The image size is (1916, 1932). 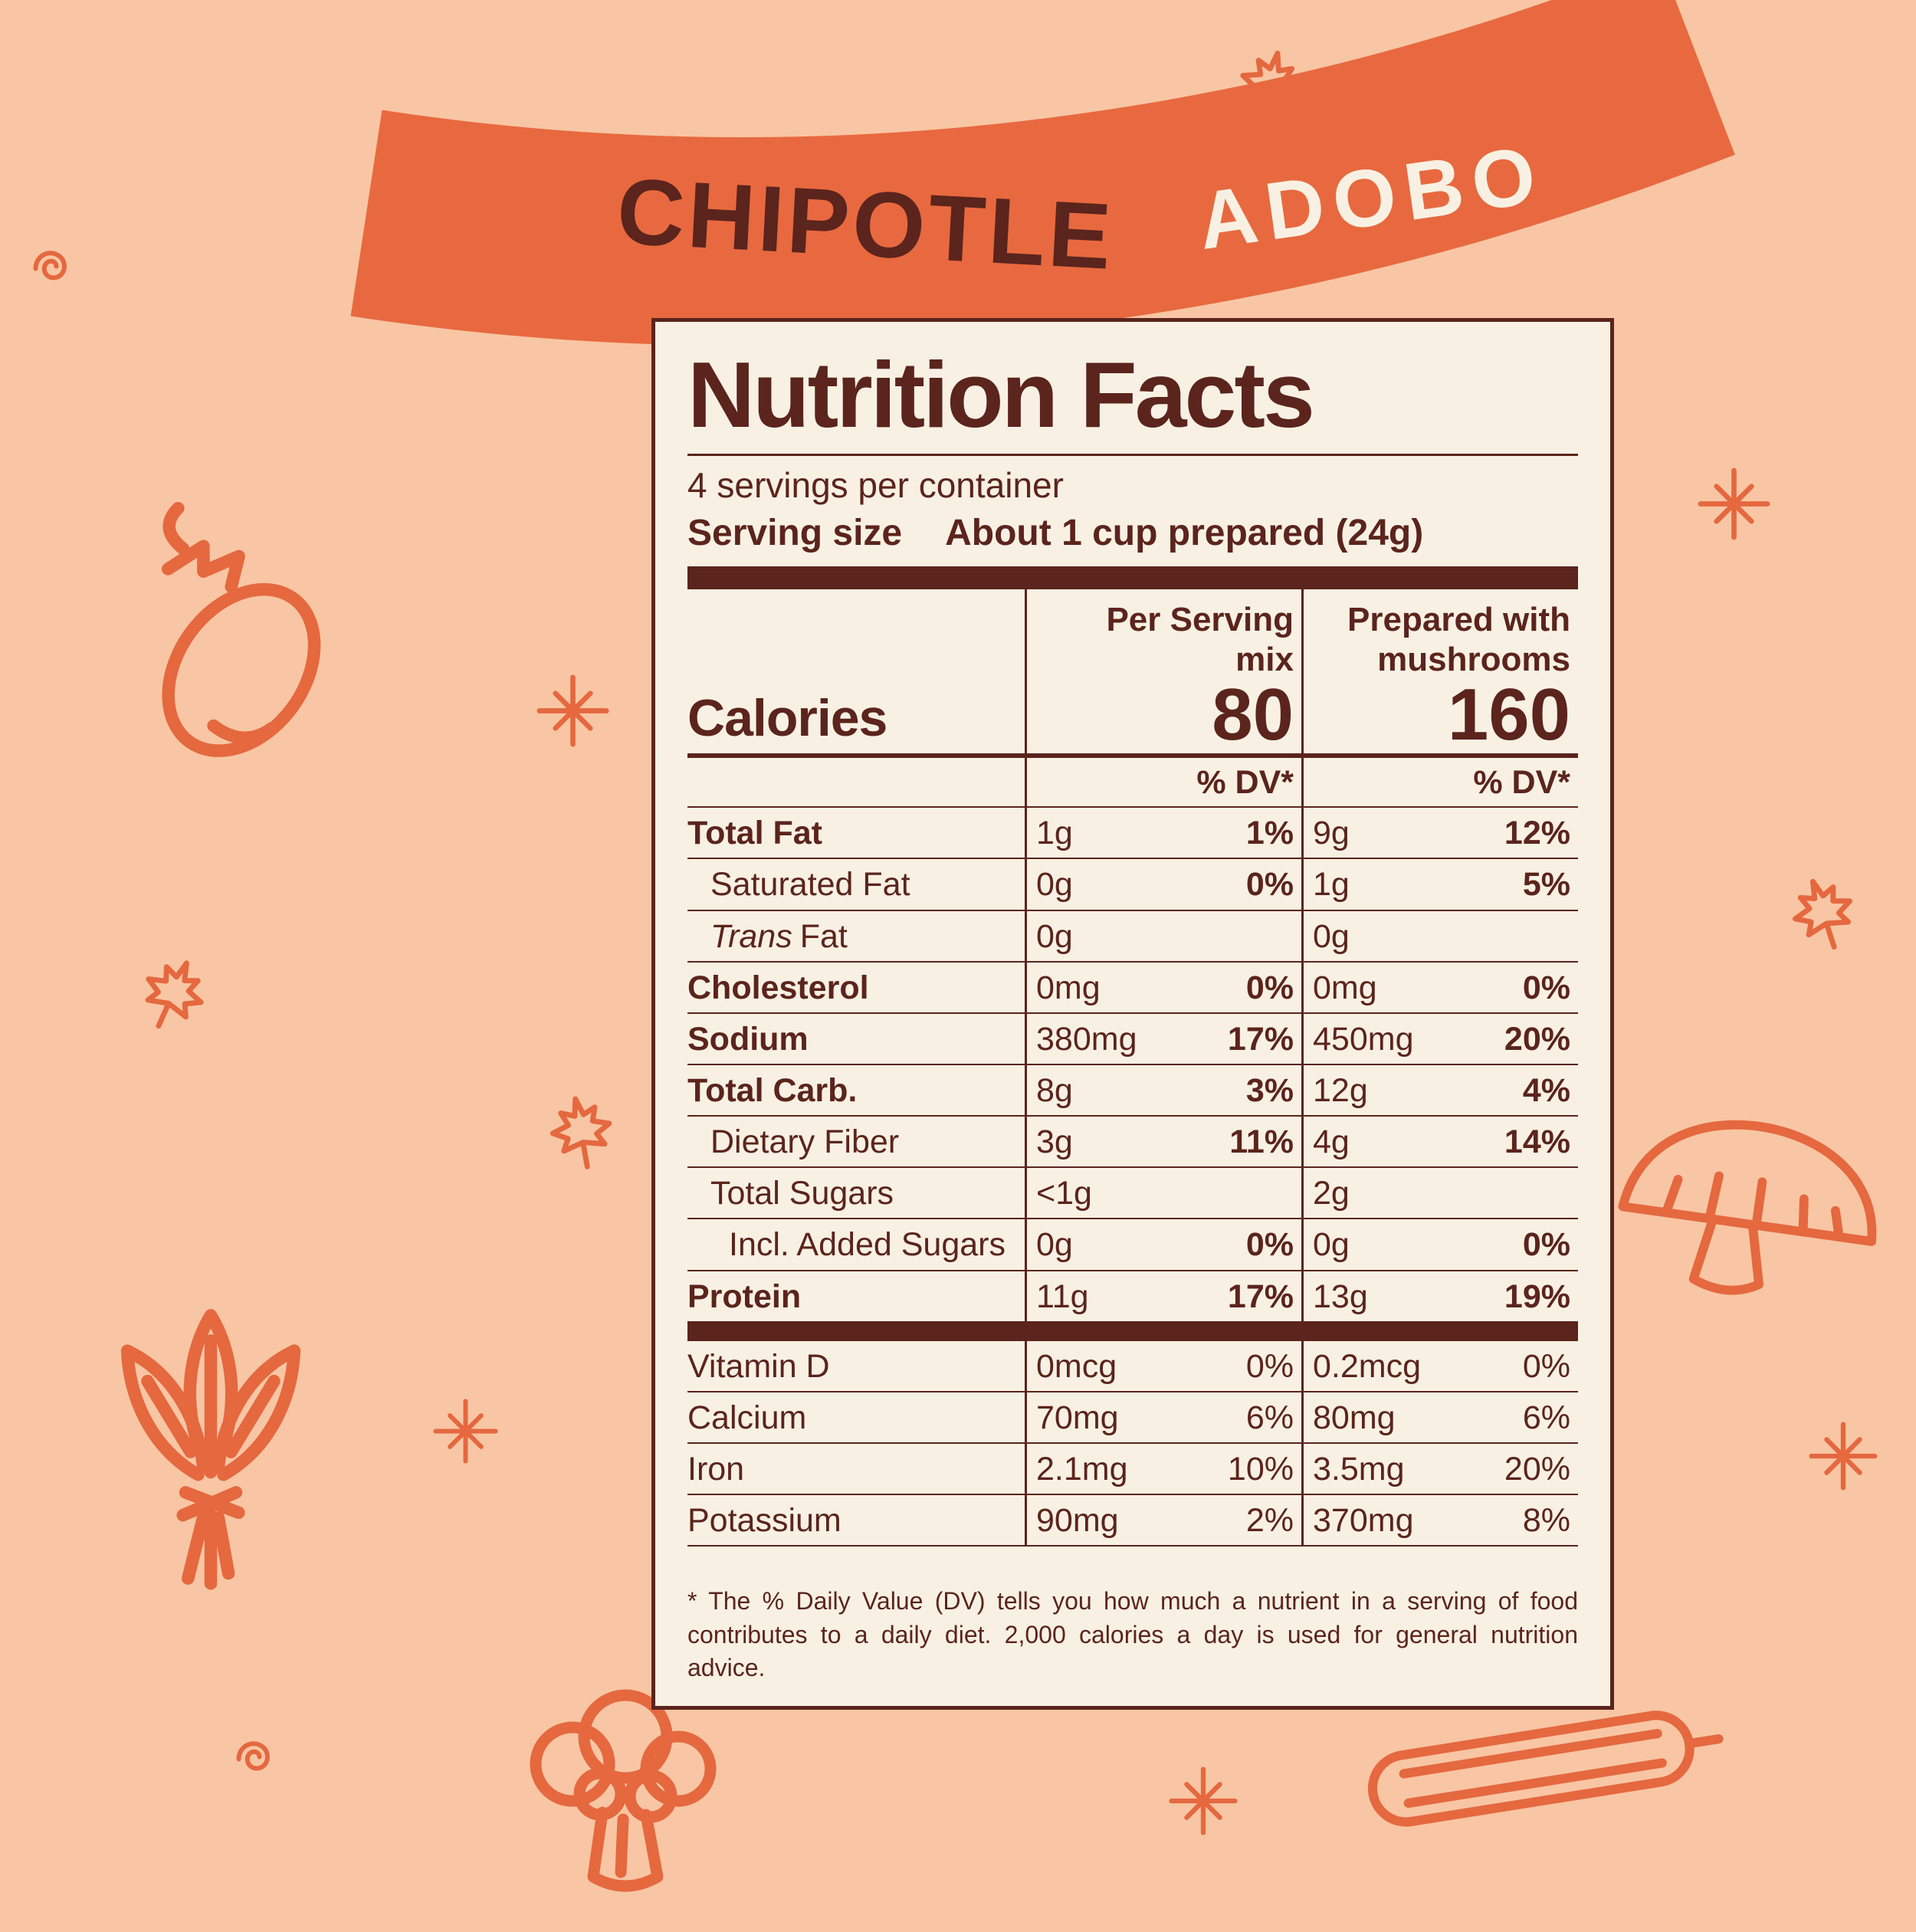 What do you see at coordinates (758, 1366) in the screenshot?
I see `nutrient-name: Vitamin D` at bounding box center [758, 1366].